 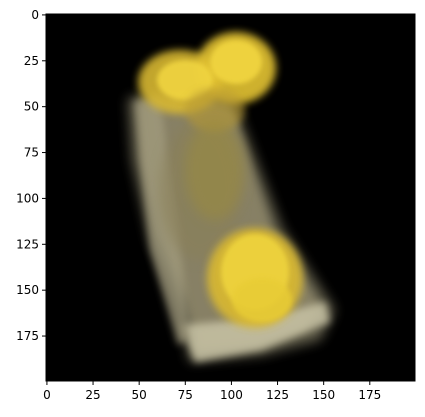 I want to click on bottom-yellow-blob, so click(x=255, y=278).